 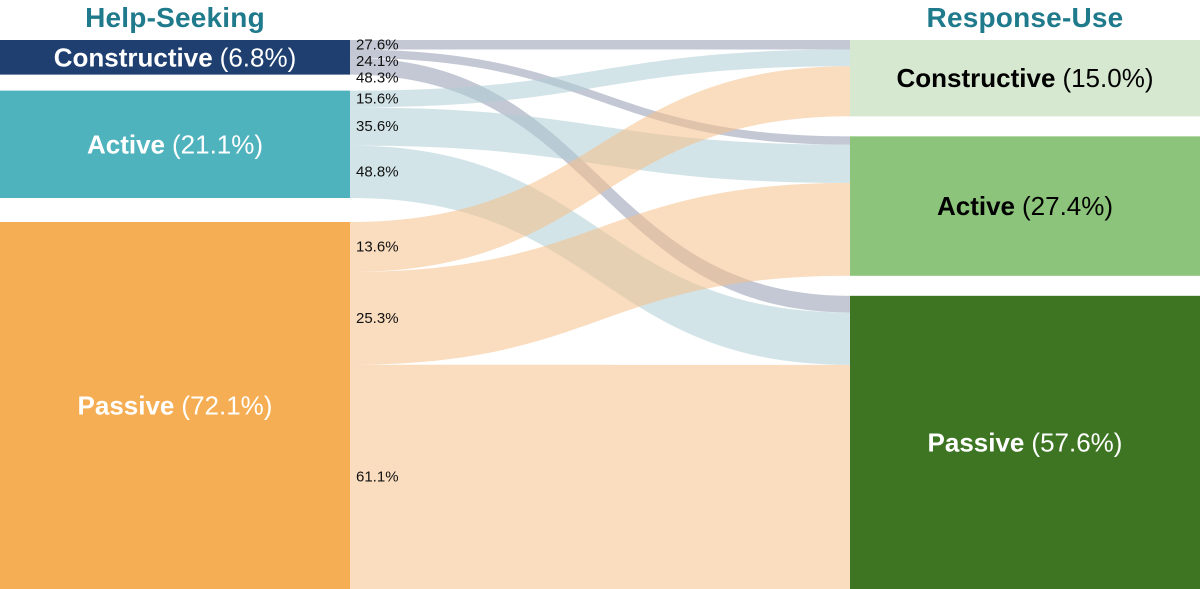 I want to click on flow-passive-to-active, so click(x=600, y=273).